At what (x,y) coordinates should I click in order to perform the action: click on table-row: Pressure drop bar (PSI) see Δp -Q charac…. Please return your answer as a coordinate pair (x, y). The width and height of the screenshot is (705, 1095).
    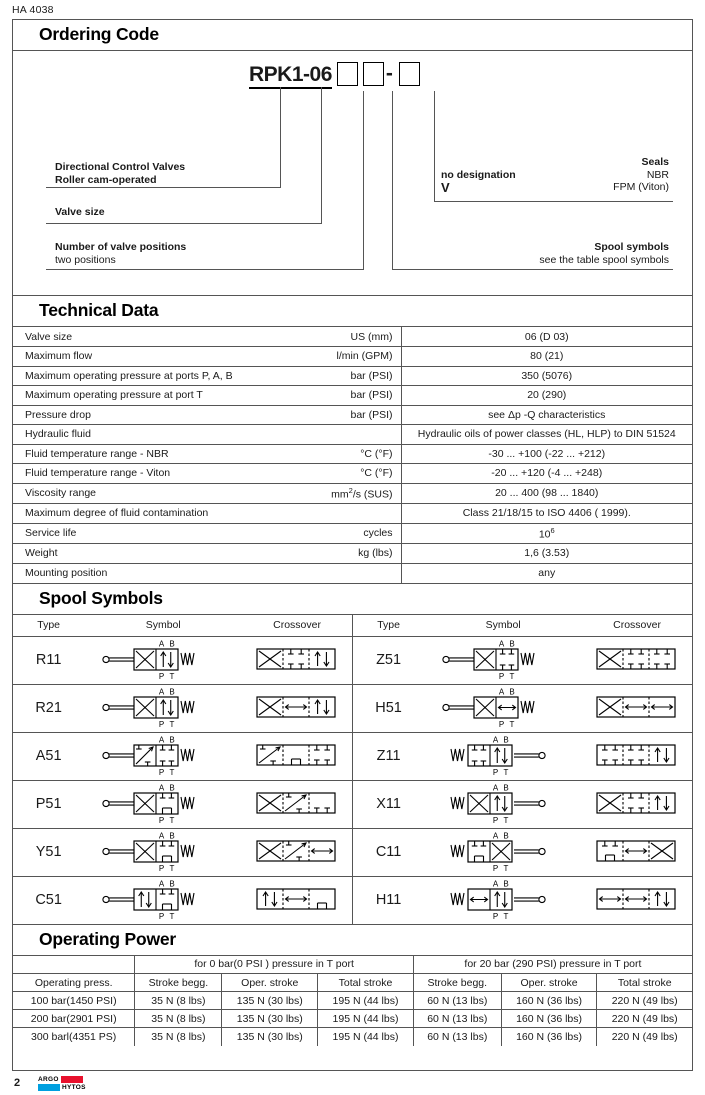
    Looking at the image, I should click on (352, 415).